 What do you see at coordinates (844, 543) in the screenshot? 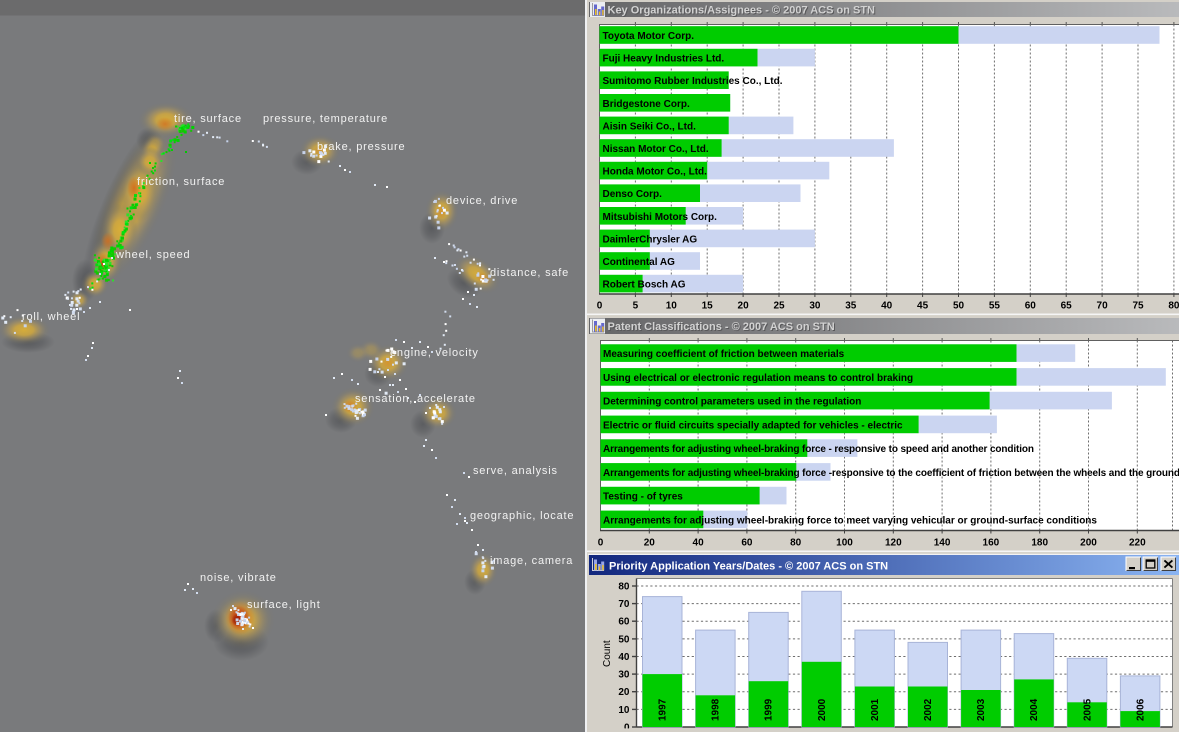
I see `svg-text: 100` at bounding box center [844, 543].